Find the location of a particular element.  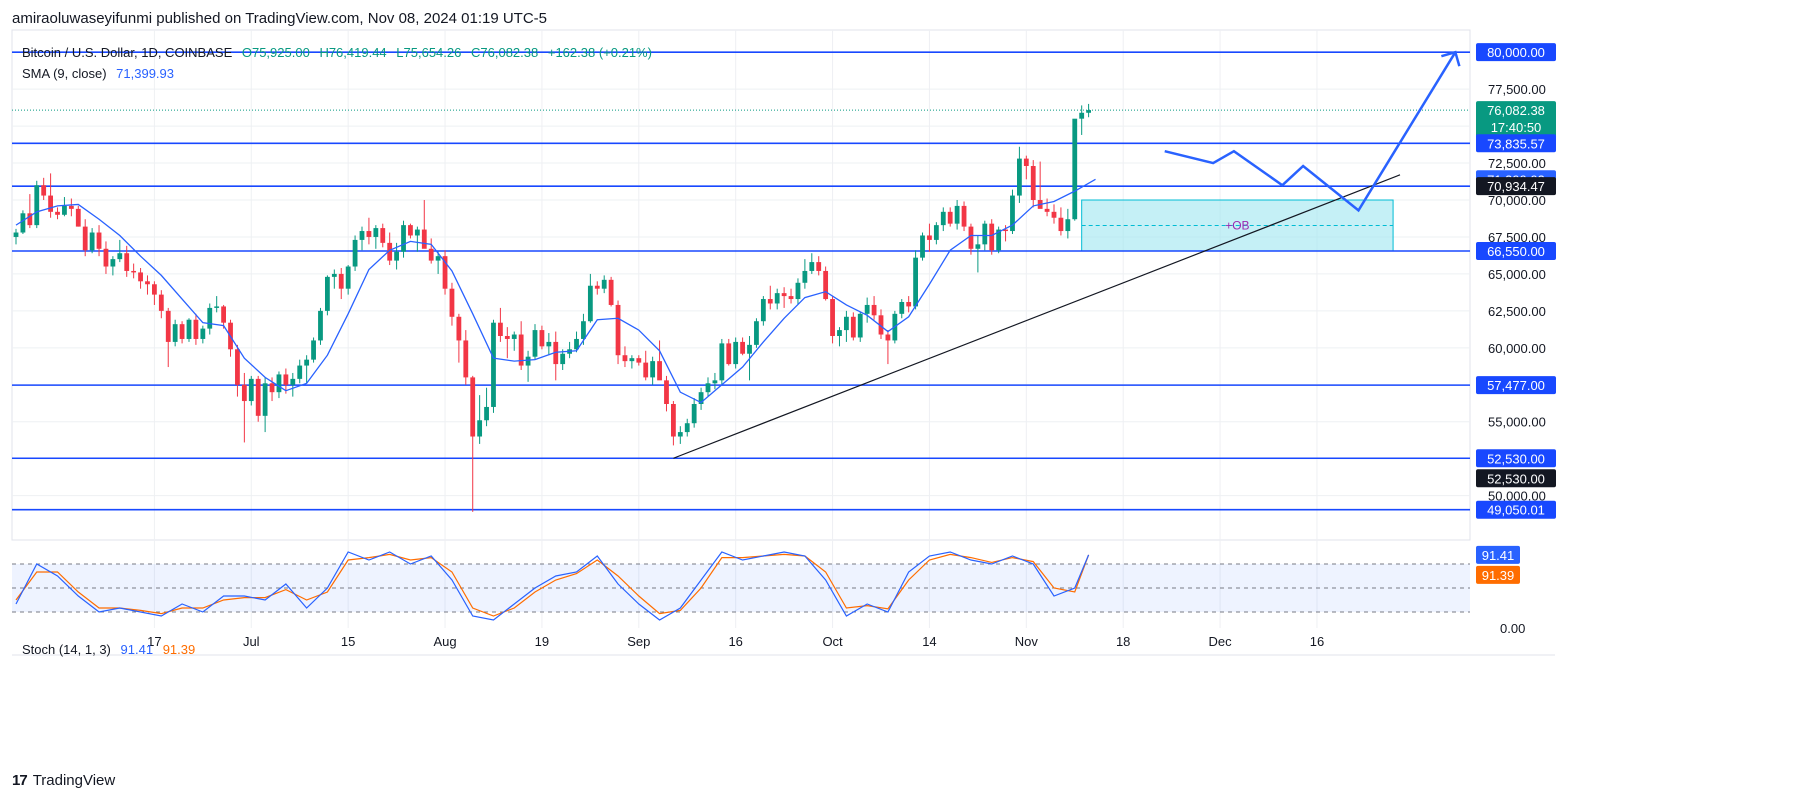

projection-arrowhead is located at coordinates (1451, 58).